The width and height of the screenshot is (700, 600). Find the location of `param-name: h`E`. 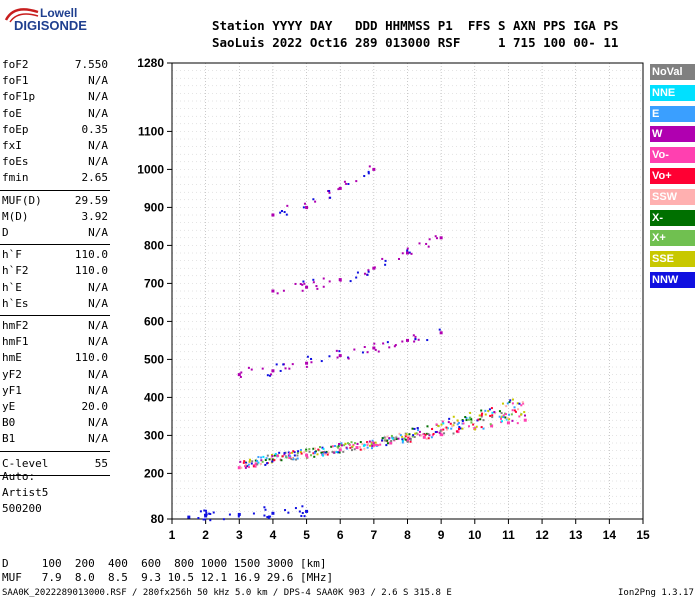

param-name: h`E is located at coordinates (12, 287).